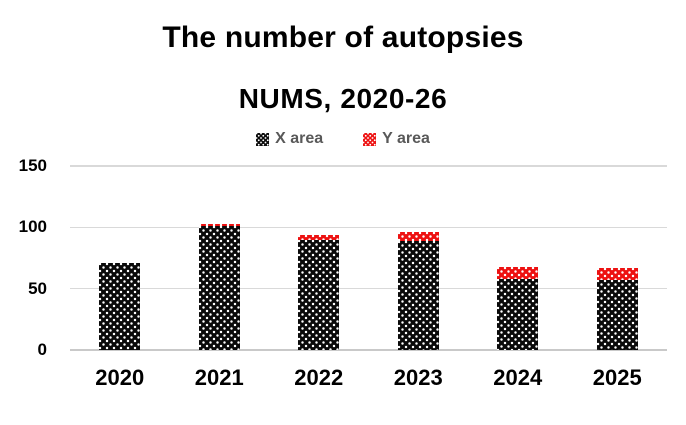 The width and height of the screenshot is (686, 425). Describe the element at coordinates (37, 288) in the screenshot. I see `y-tick-label-50: 50` at that location.